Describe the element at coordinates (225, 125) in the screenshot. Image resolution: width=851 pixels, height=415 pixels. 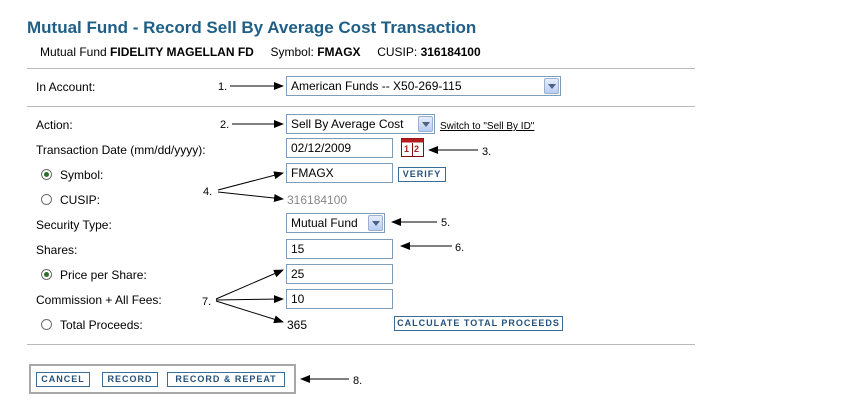
I see `annotation-2: 2.` at that location.